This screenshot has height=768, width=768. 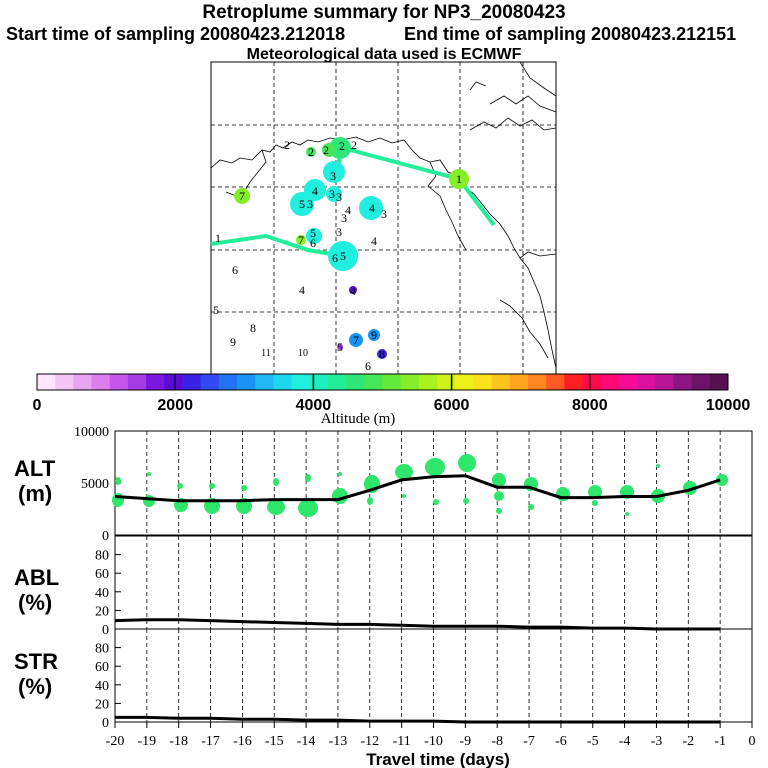 What do you see at coordinates (688, 741) in the screenshot?
I see `x-tick-label: -2` at bounding box center [688, 741].